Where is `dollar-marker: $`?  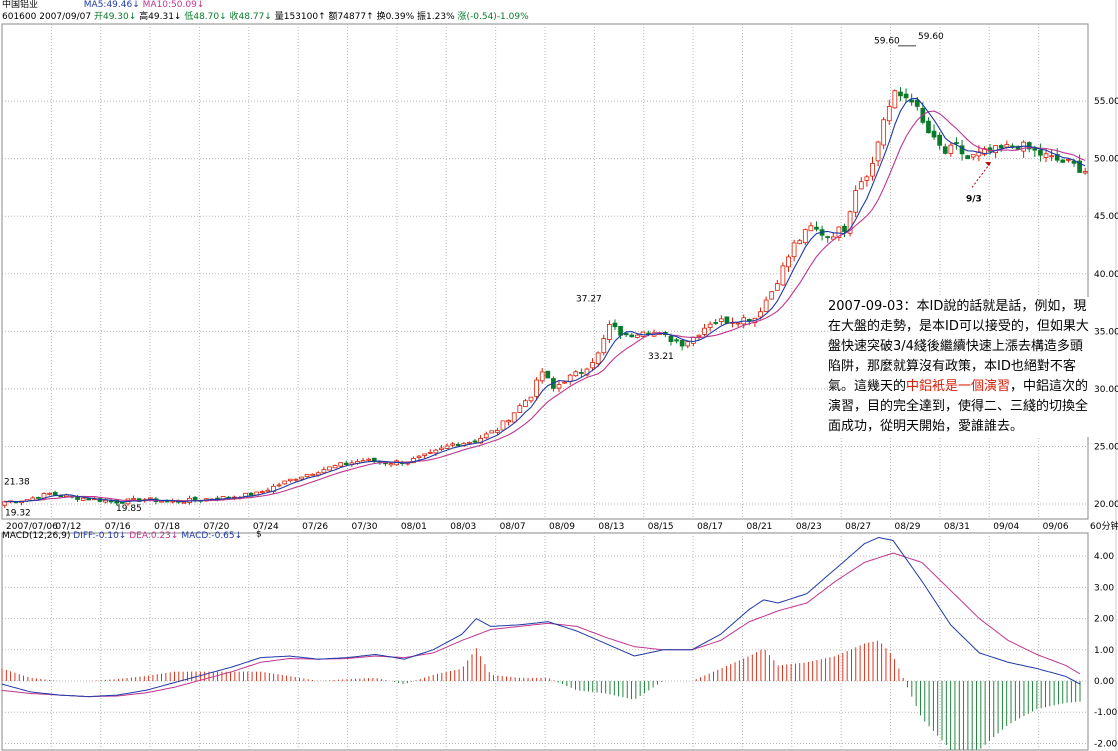
dollar-marker: $ is located at coordinates (259, 534).